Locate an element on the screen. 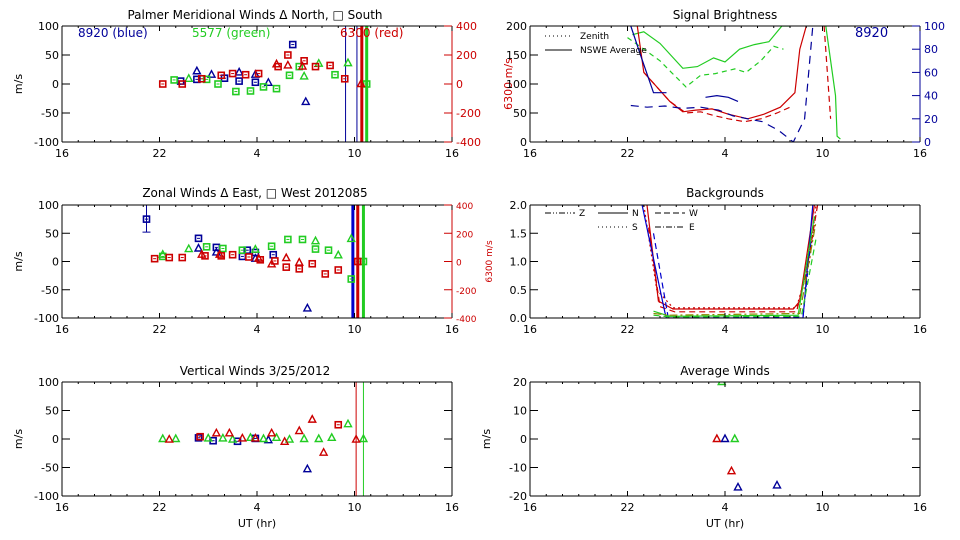 The image size is (960, 540). legend-label: NSWE Average is located at coordinates (613, 51).